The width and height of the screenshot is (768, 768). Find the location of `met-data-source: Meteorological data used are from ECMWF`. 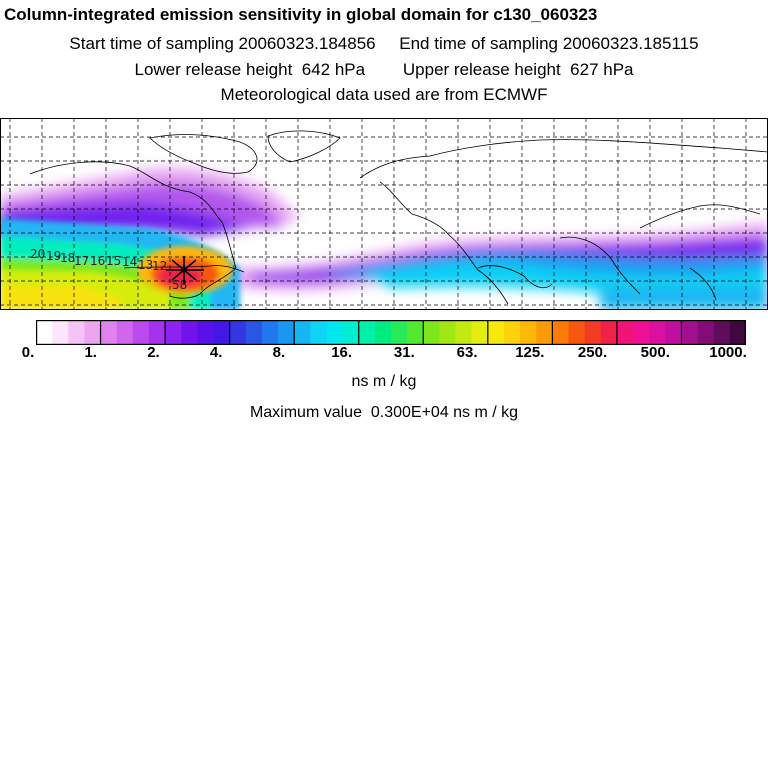

met-data-source: Meteorological data used are from ECMWF is located at coordinates (384, 94).